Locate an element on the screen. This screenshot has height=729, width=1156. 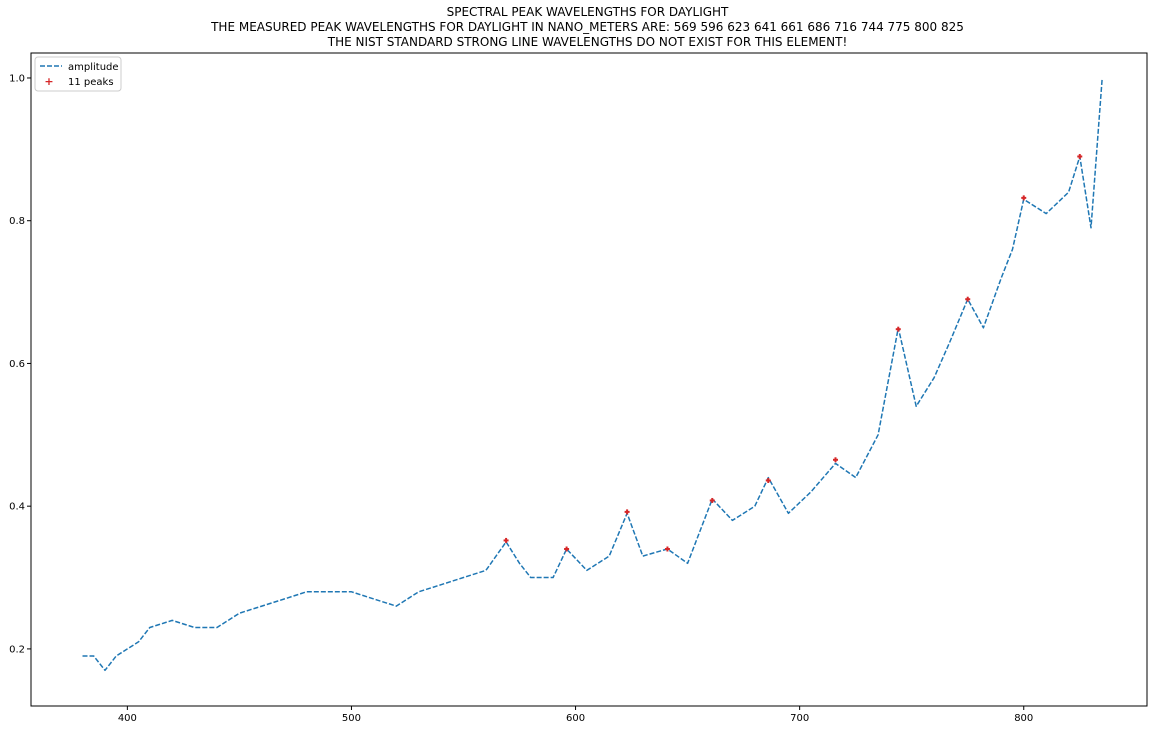
chart-title: SPECTRAL PEAK WAVELENGTHS FOR DAYLIGHT is located at coordinates (587, 12).